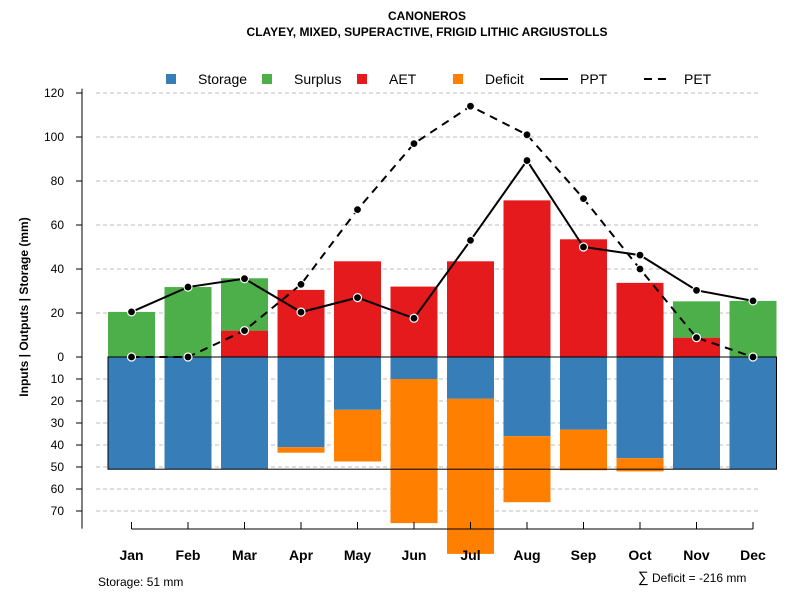 This screenshot has width=800, height=600. Describe the element at coordinates (403, 79) in the screenshot. I see `legend-label: AET` at that location.